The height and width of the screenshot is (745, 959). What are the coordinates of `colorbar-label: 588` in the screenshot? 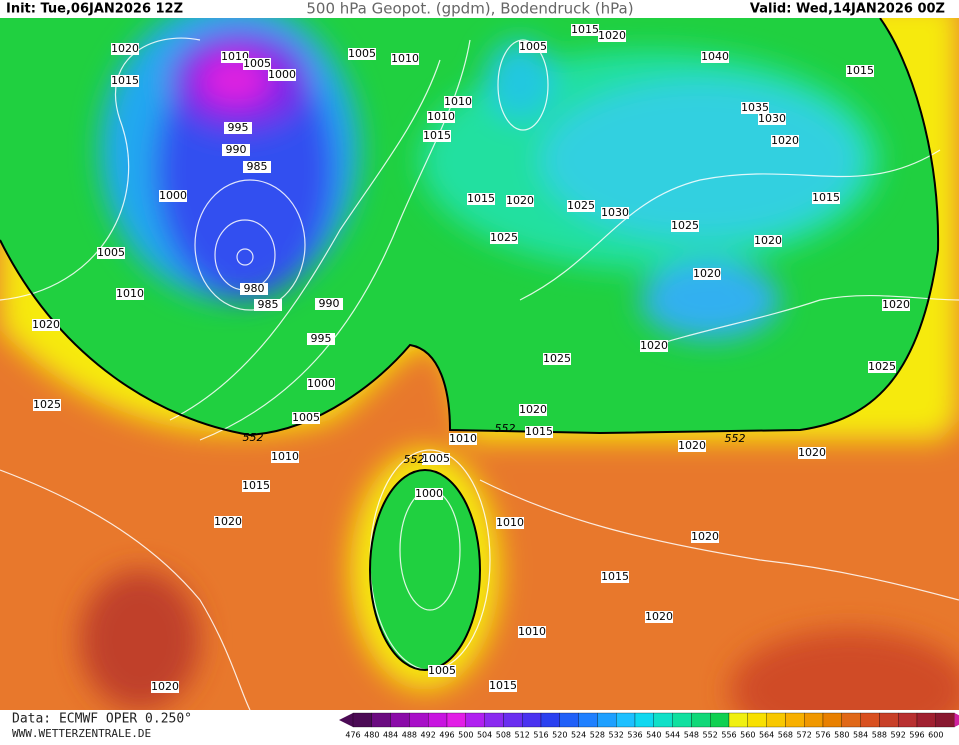 It's located at (879, 735).